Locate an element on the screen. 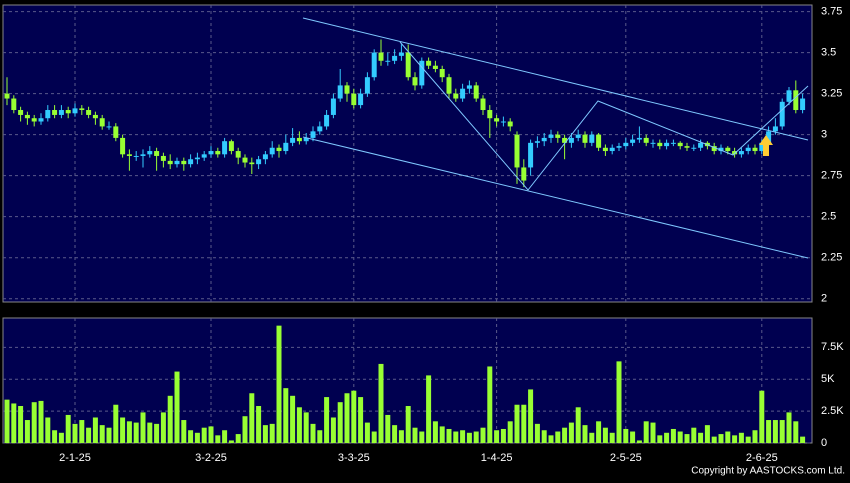  x-tick-label: 2-1-25 is located at coordinates (75, 458).